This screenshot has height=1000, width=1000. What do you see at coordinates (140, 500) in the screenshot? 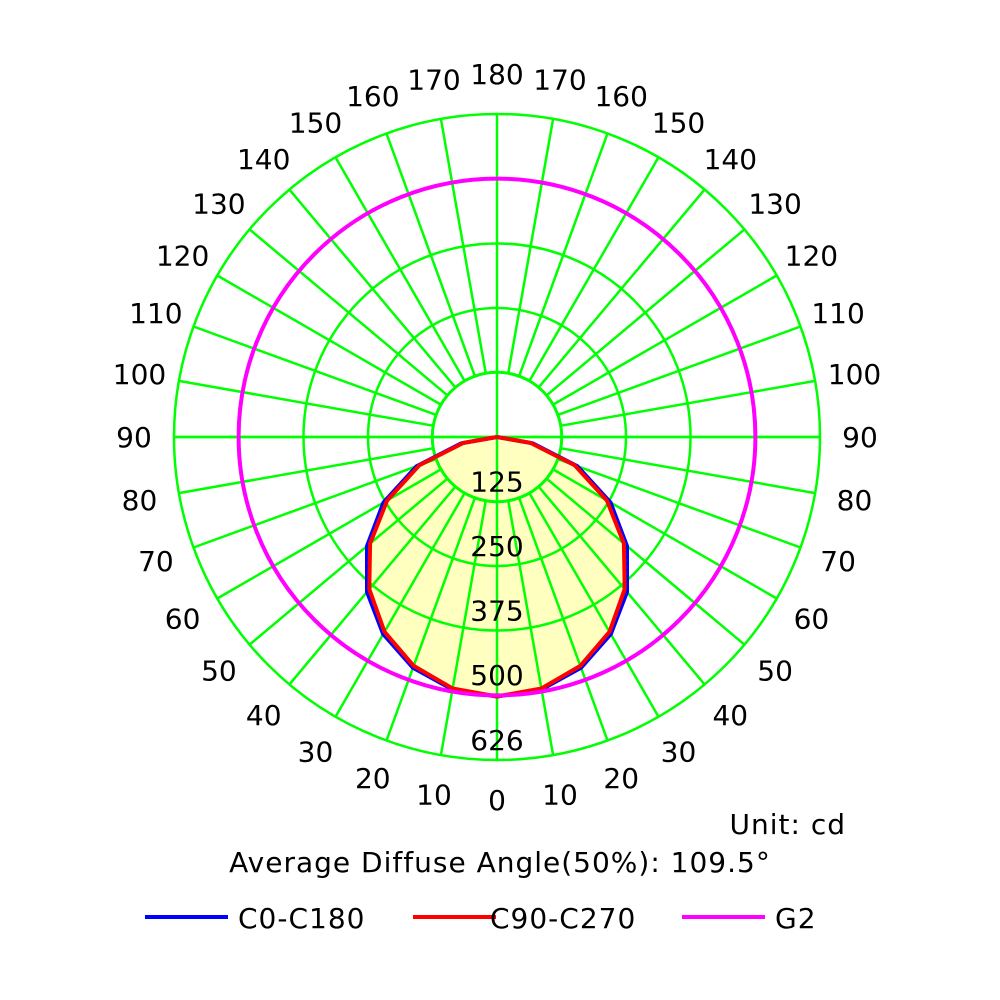
I see `angle-label-left-80: 80` at bounding box center [140, 500].